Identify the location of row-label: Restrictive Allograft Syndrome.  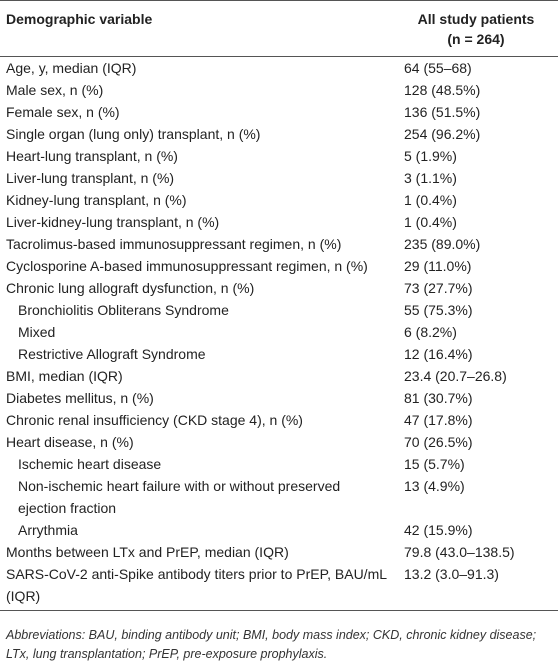
(112, 354).